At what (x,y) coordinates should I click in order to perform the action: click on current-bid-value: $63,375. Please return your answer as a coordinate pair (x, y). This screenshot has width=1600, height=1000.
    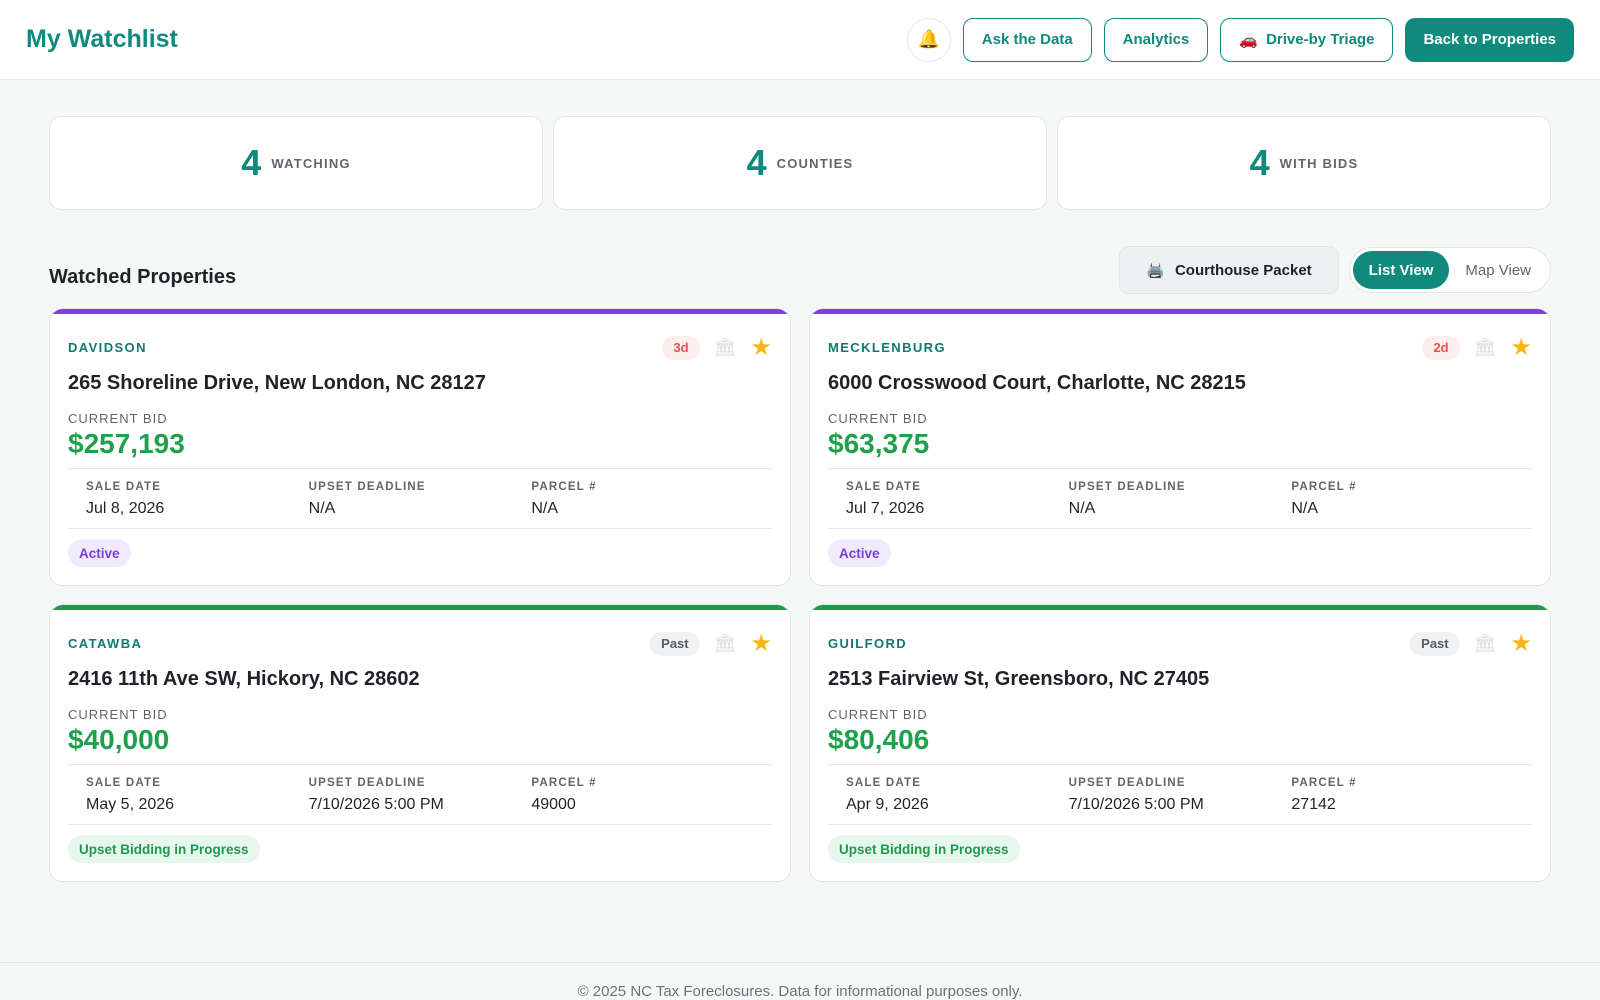
    Looking at the image, I should click on (879, 443).